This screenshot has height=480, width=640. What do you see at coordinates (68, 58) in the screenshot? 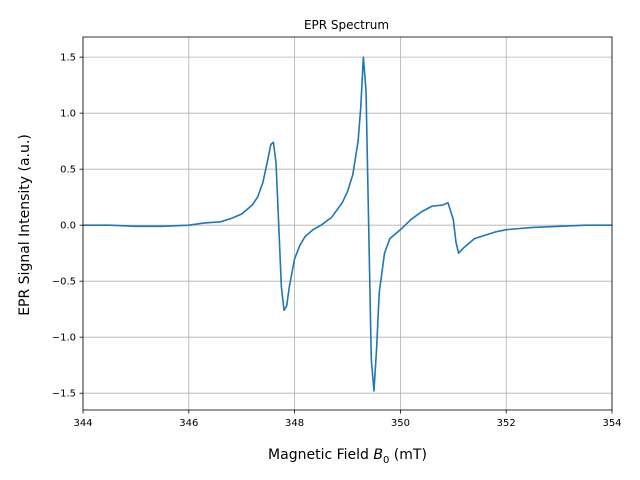
I see `y-tick-label: 1.5` at bounding box center [68, 58].